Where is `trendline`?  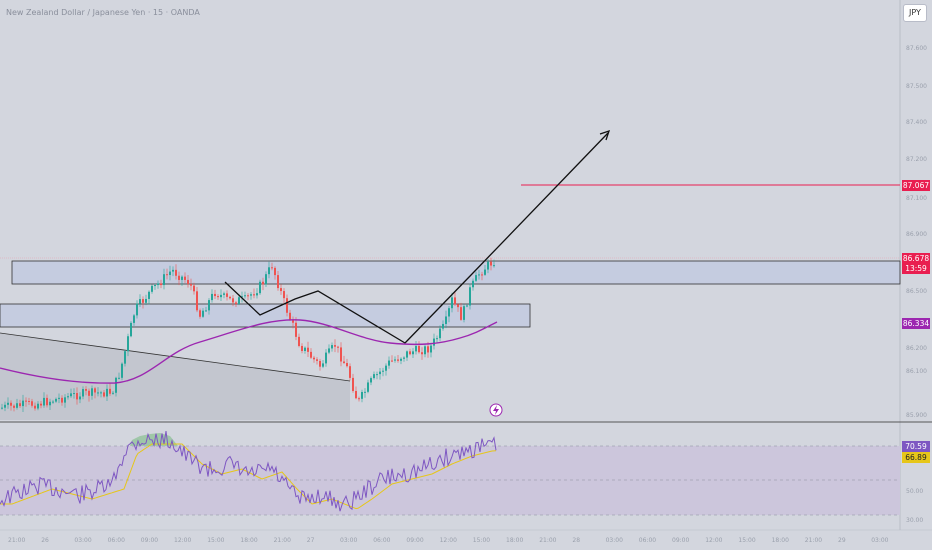 trendline is located at coordinates (175, 357).